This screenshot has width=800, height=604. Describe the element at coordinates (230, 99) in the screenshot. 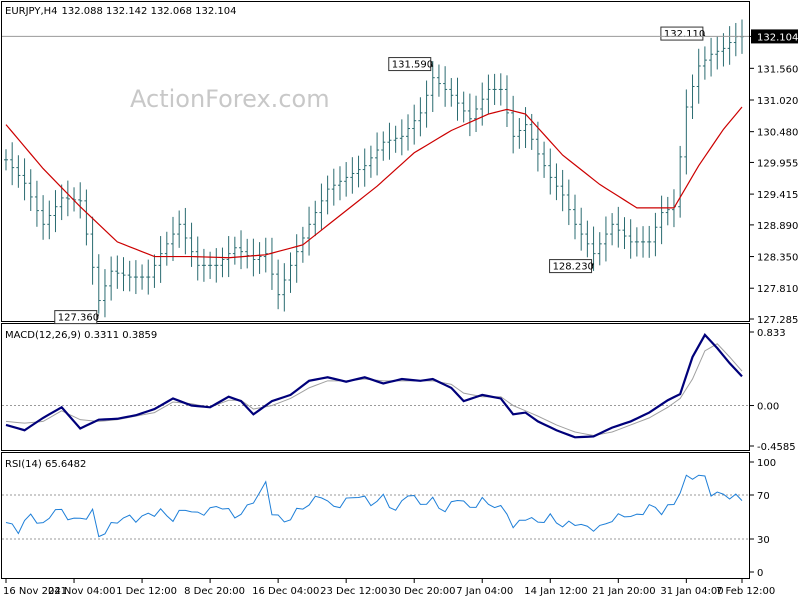

I see `watermark: ActionForex.com` at that location.